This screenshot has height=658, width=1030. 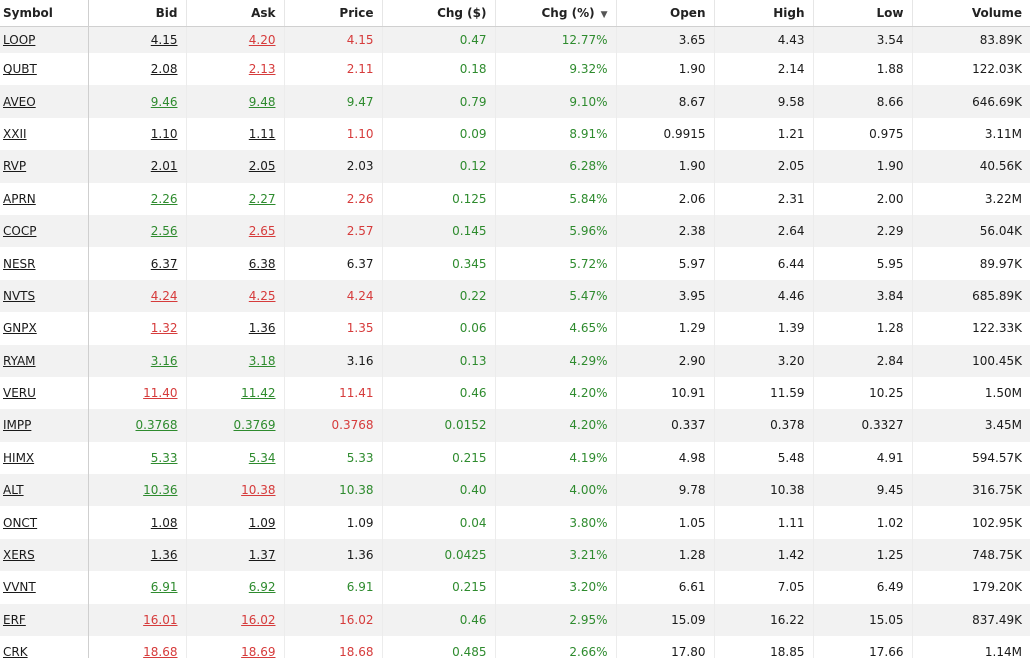 What do you see at coordinates (19, 360) in the screenshot?
I see `symbol-link: RYAM` at bounding box center [19, 360].